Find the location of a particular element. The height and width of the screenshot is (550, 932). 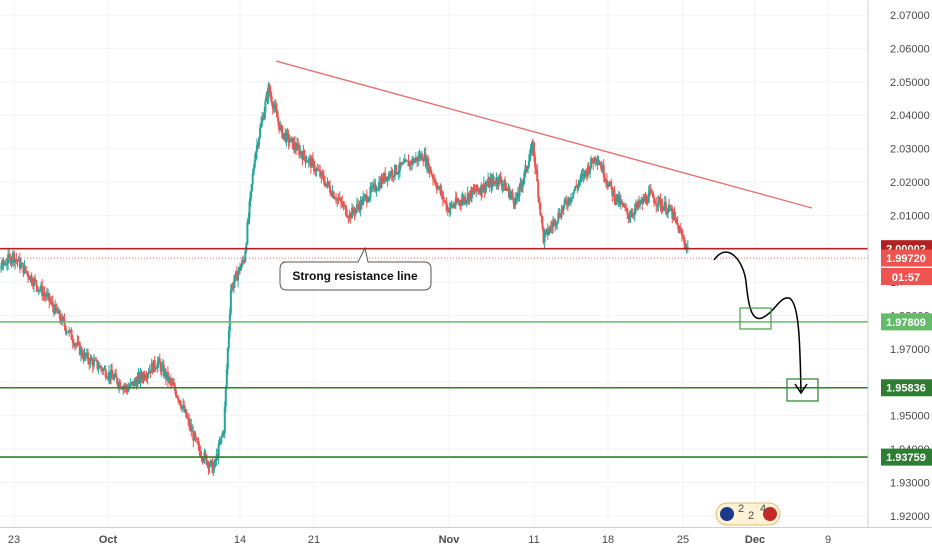

x-tick-label: 18 is located at coordinates (608, 540).